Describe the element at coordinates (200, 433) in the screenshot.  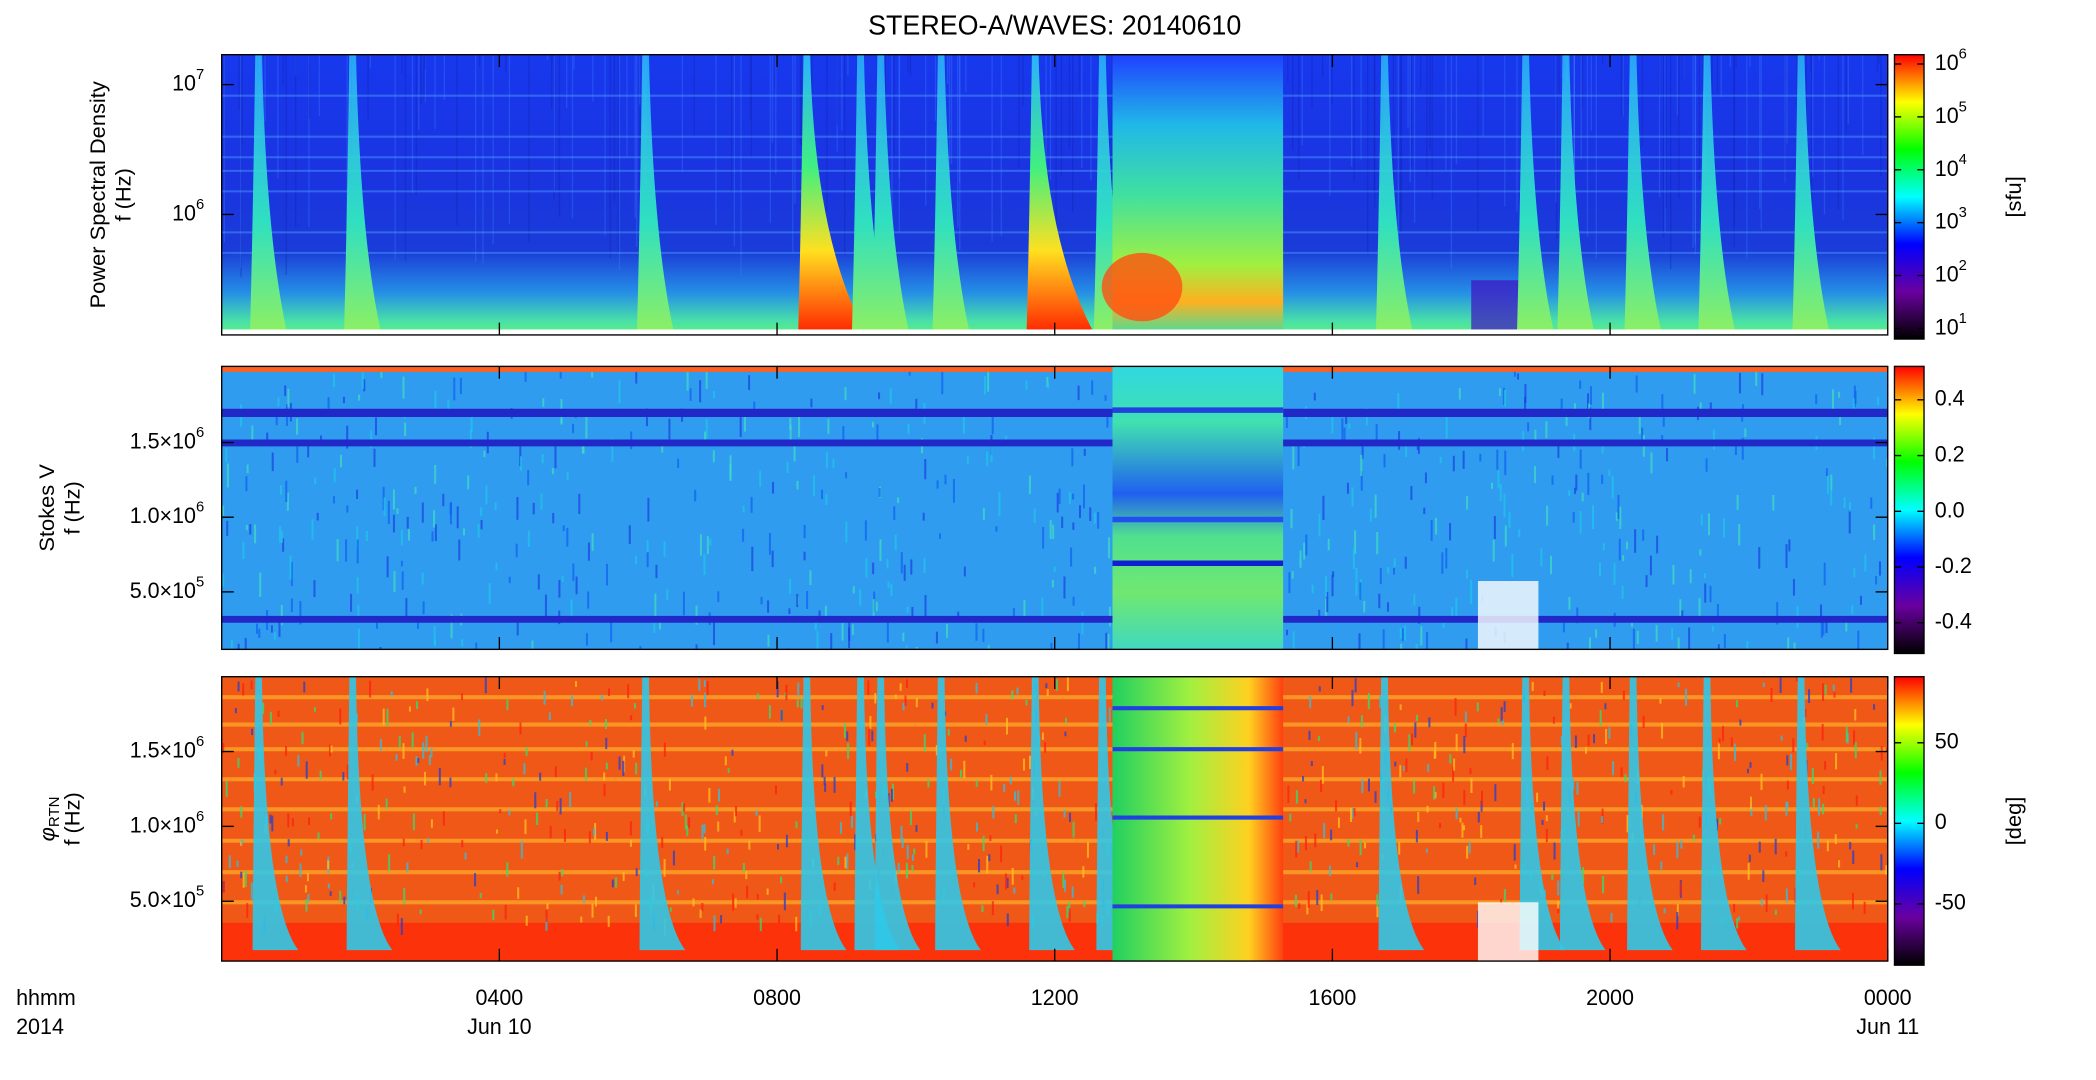
I see `tick-label-exponent: 6` at that location.